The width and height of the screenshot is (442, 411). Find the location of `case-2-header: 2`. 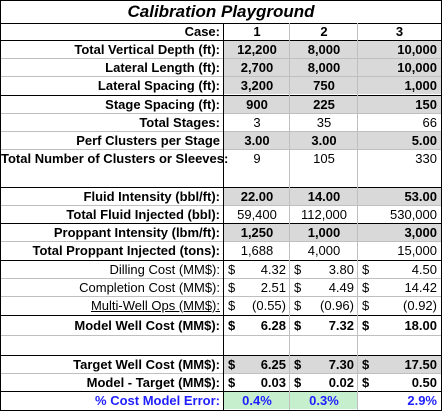

case-2-header: 2 is located at coordinates (324, 31).